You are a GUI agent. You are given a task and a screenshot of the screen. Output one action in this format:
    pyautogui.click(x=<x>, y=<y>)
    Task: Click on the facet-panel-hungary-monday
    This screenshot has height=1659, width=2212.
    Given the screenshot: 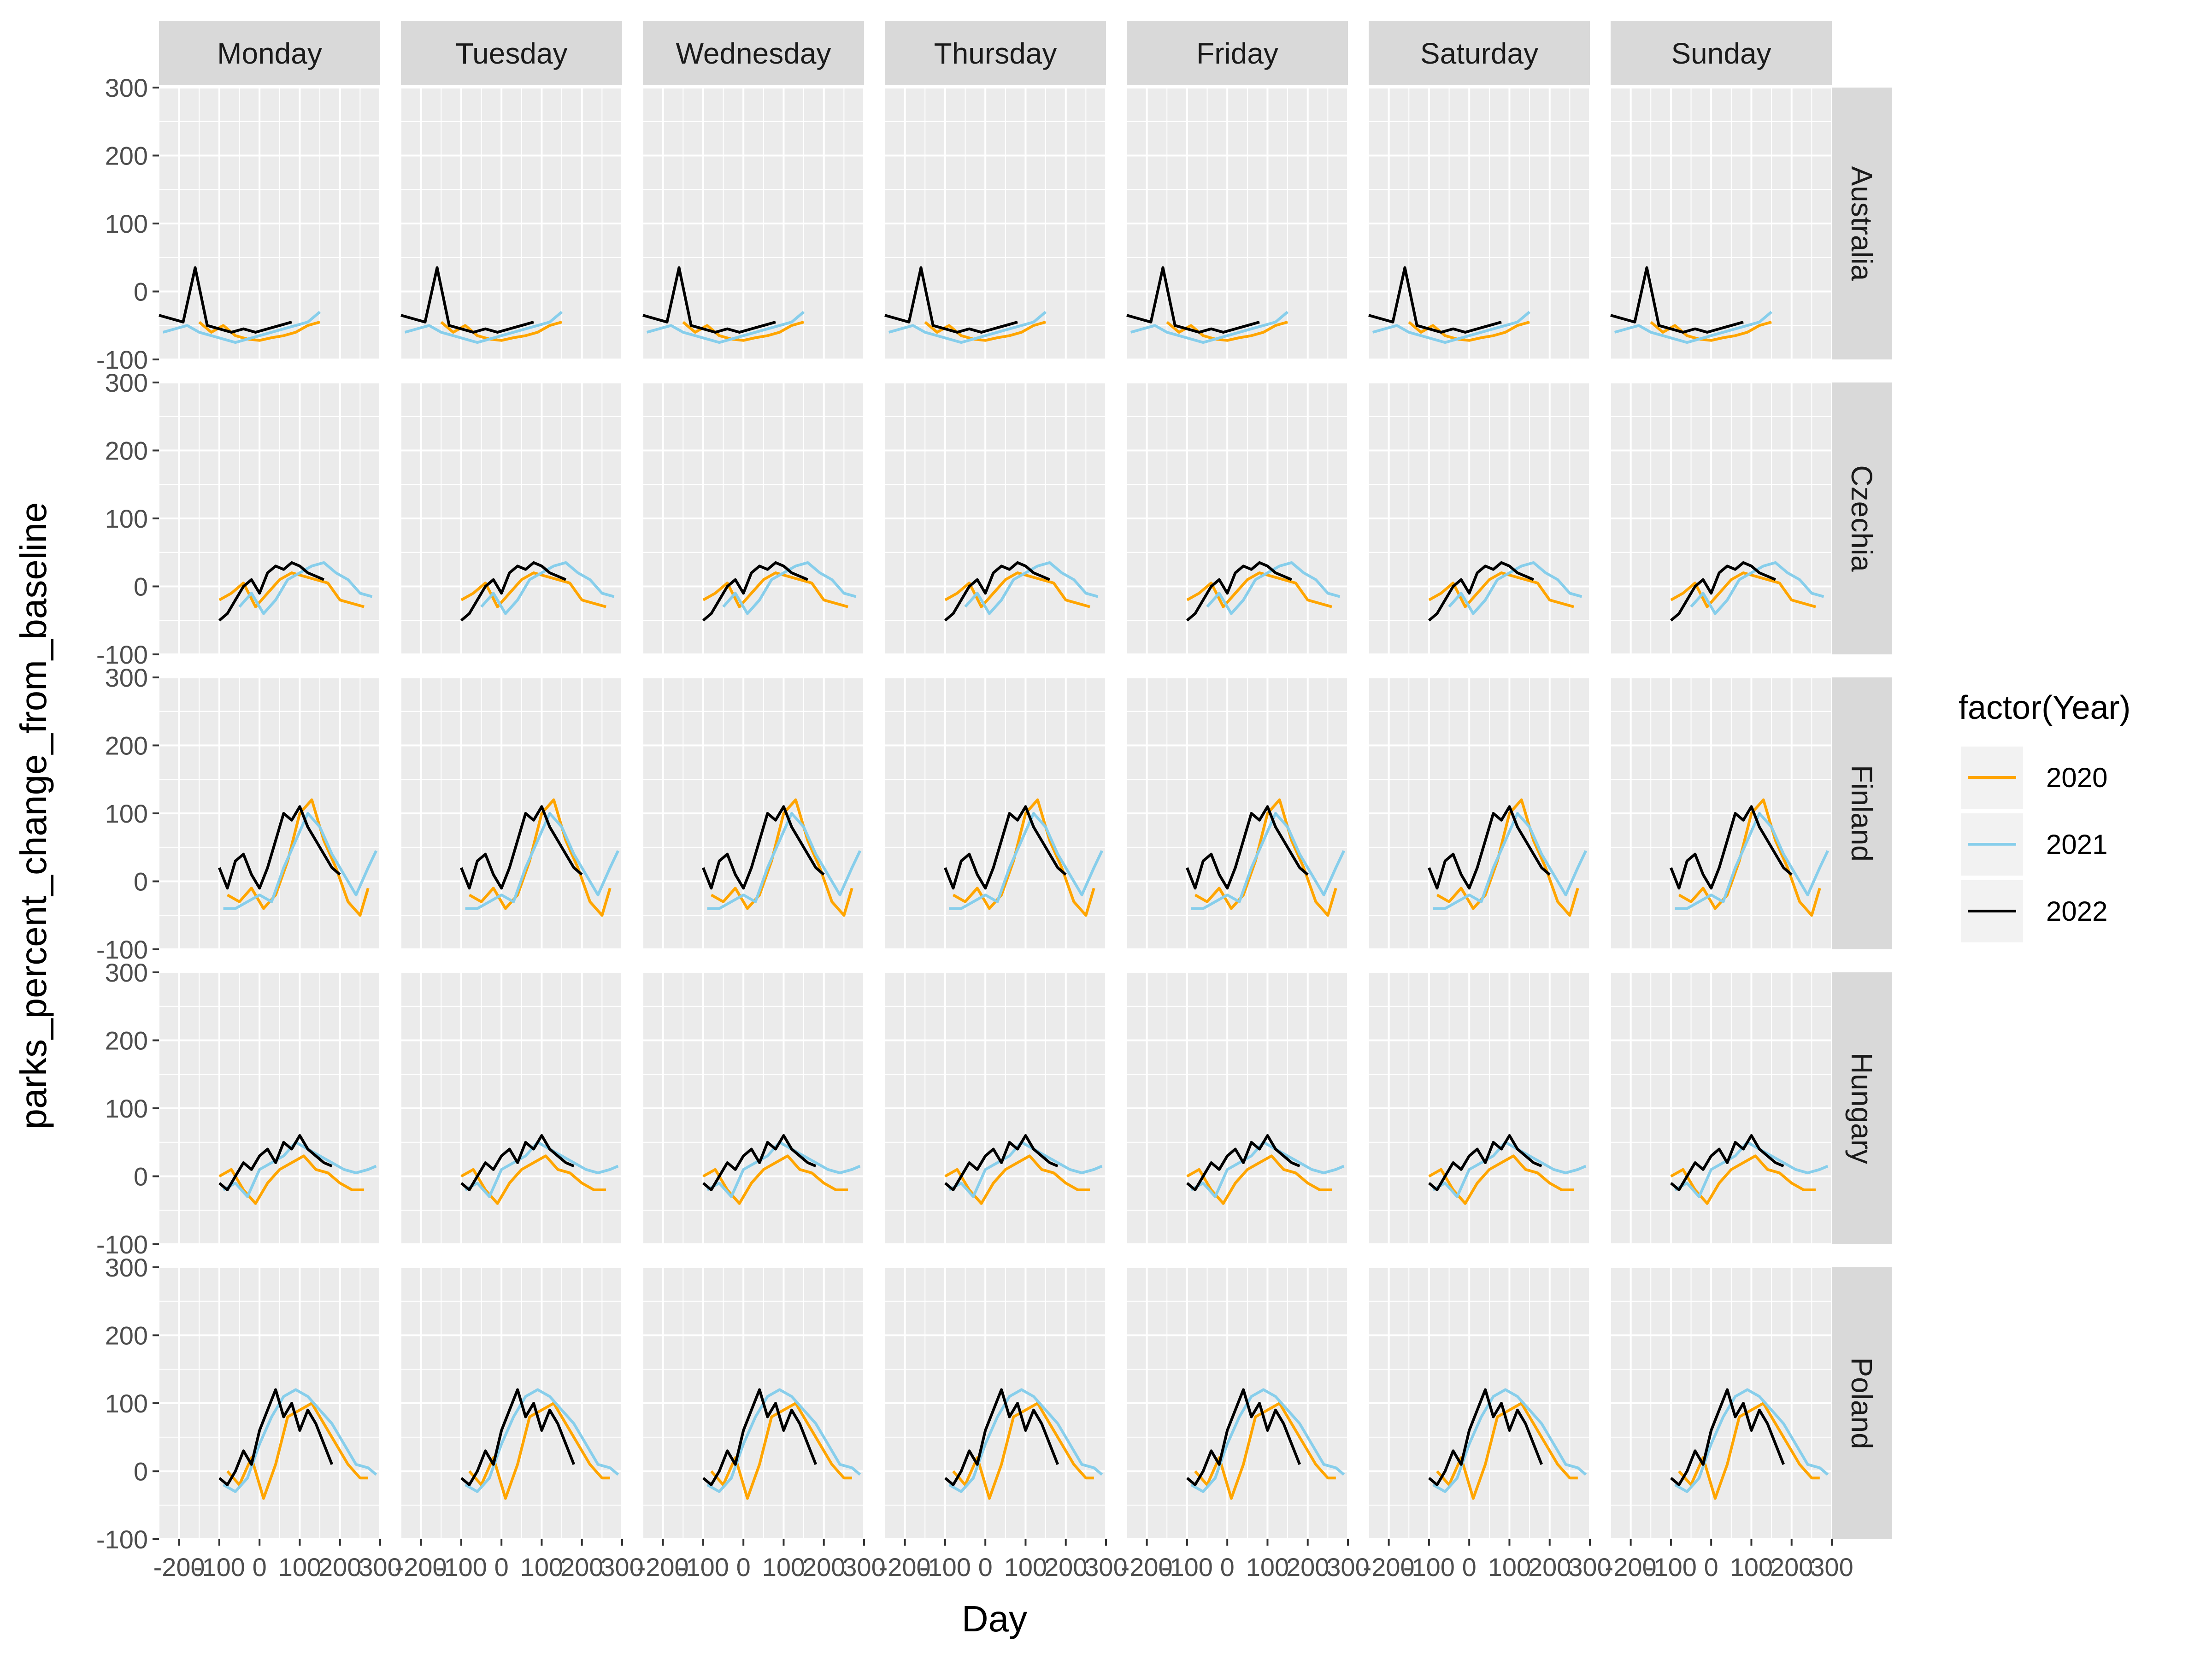 What is the action you would take?
    pyautogui.click(x=270, y=1108)
    